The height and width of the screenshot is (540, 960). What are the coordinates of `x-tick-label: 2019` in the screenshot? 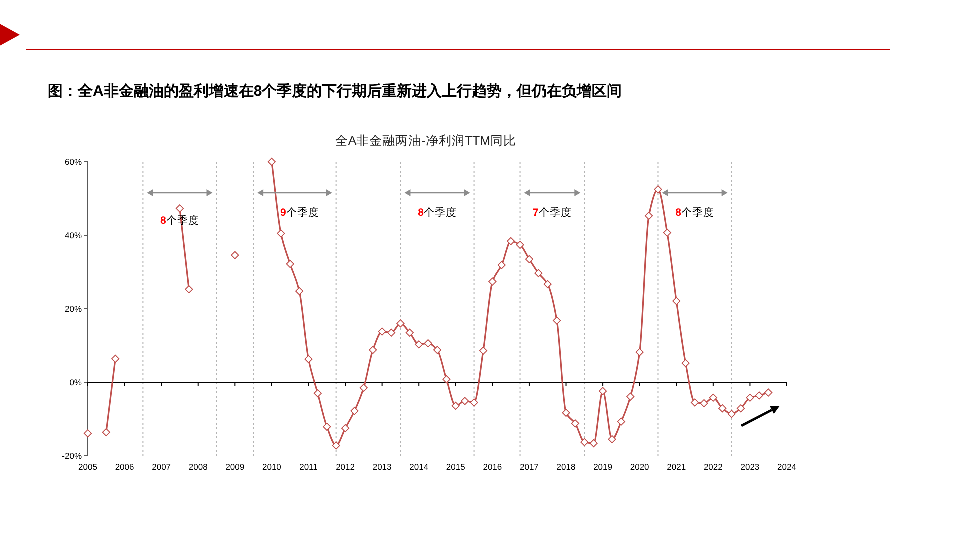 It's located at (603, 467).